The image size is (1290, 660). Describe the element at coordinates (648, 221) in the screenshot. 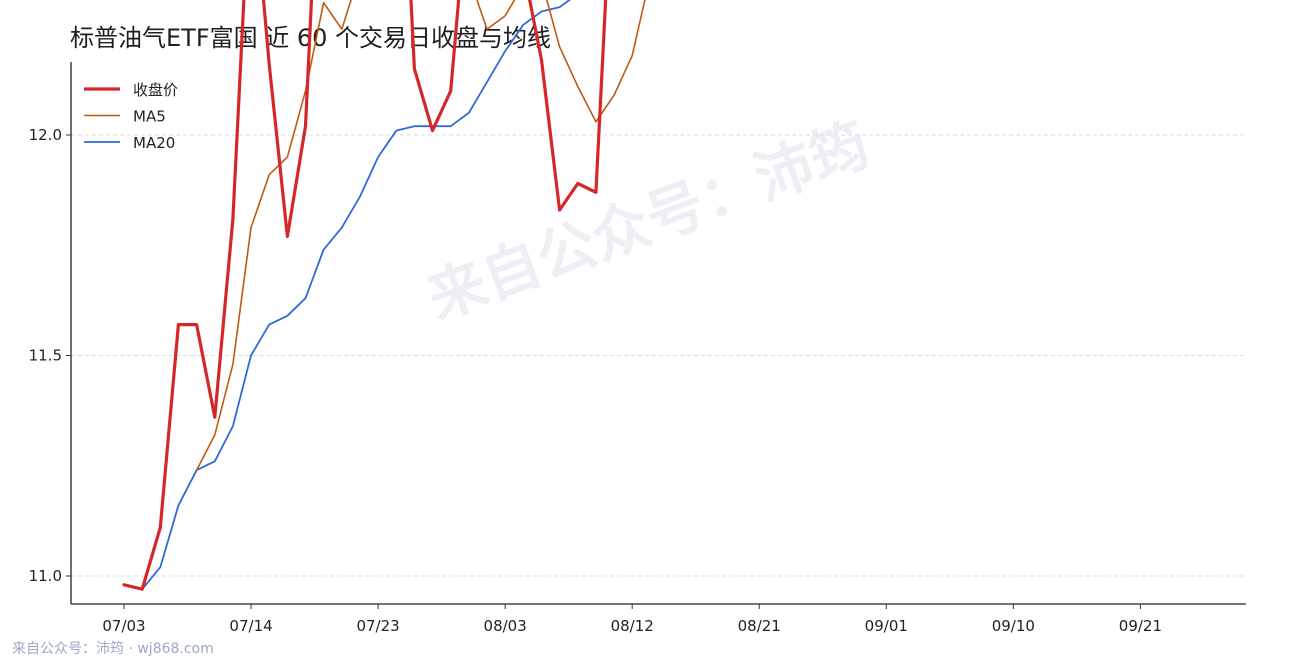

I see `watermark-text: 来自公众号：沛筠` at that location.